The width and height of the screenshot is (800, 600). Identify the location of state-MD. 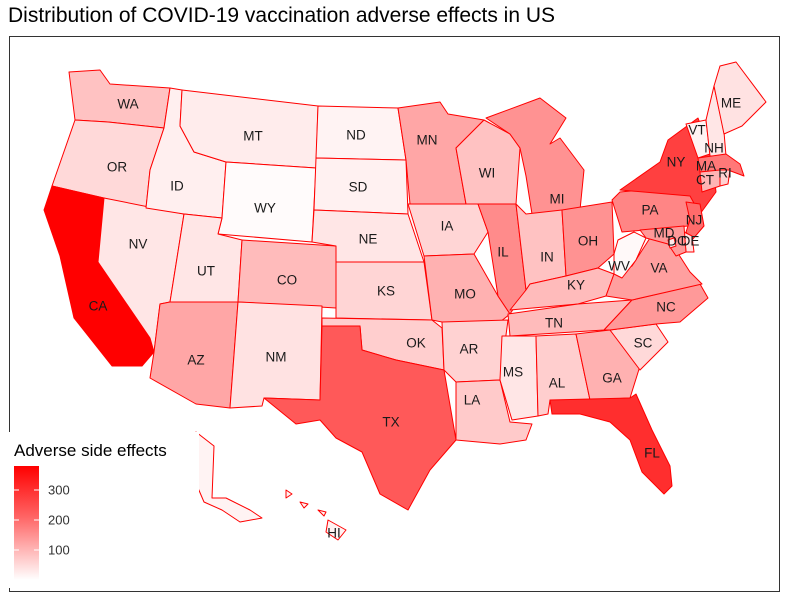
(663, 241).